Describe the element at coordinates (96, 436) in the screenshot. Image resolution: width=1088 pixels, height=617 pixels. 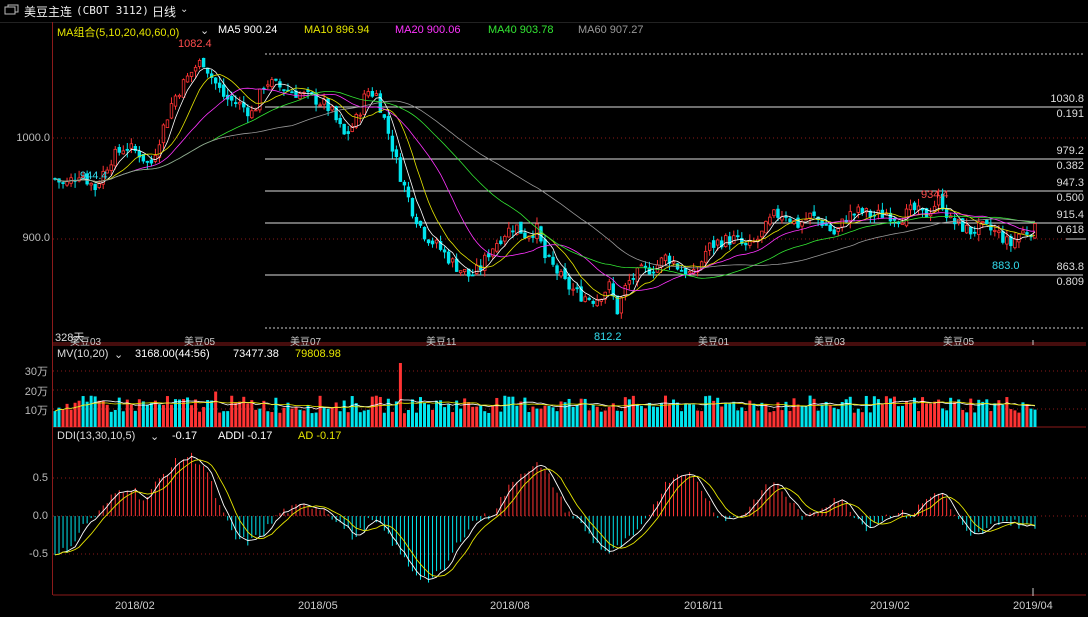
I see `ddi-legend-label: DDI(13,30,10,5)` at that location.